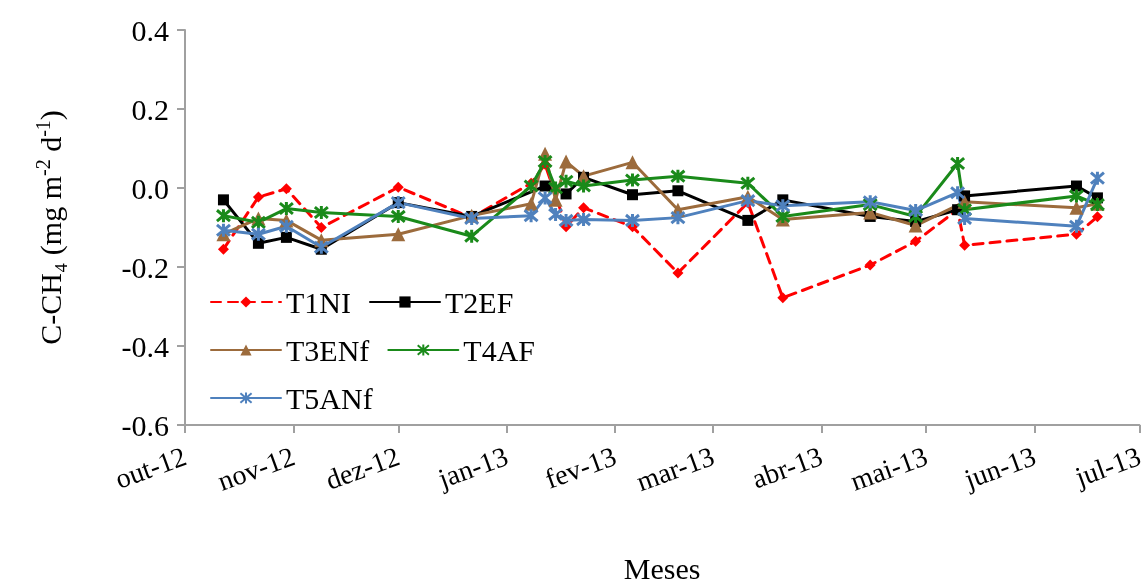 The image size is (1147, 588). What do you see at coordinates (889, 468) in the screenshot?
I see `x-tick-label: mai-13` at bounding box center [889, 468].